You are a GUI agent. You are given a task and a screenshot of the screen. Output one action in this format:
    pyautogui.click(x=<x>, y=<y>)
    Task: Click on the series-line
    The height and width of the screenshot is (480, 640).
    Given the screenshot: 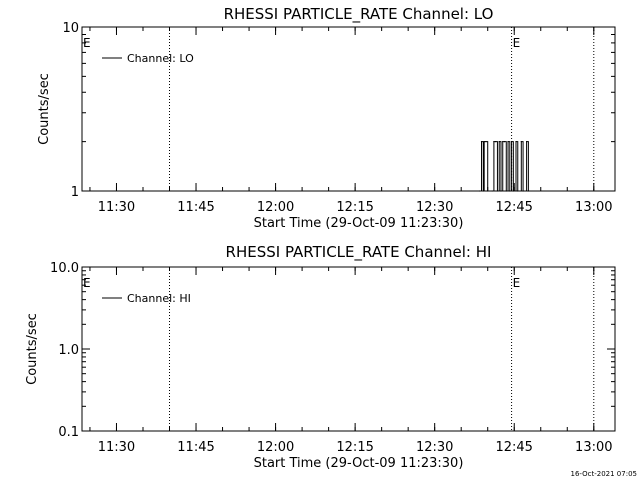 What is the action you would take?
    pyautogui.click(x=504, y=166)
    